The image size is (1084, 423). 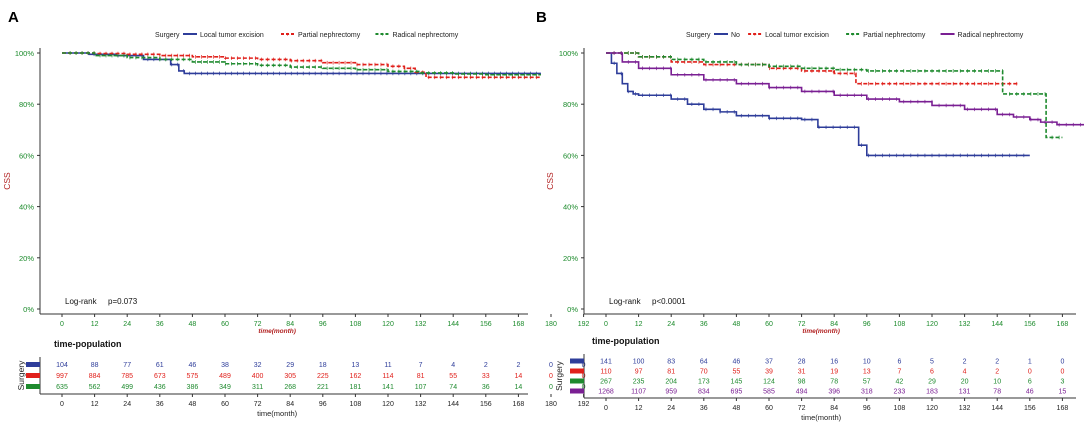 What do you see at coordinates (1062, 382) in the screenshot?
I see `risk-cell: 3` at bounding box center [1062, 382].